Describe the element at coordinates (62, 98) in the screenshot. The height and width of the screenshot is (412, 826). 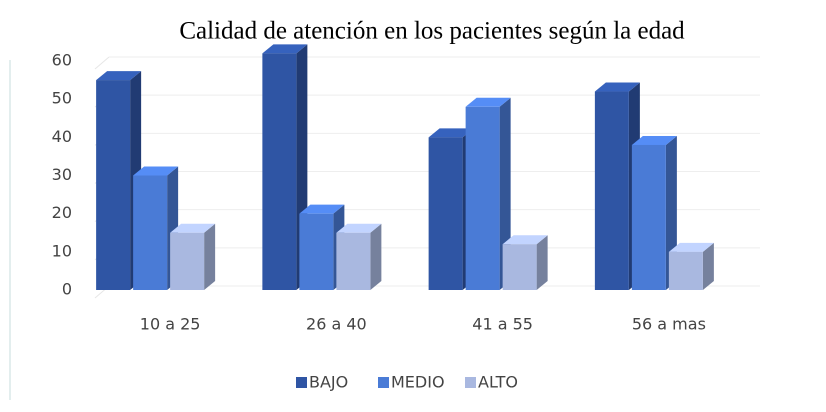
I see `y-tick-label: 50` at that location.